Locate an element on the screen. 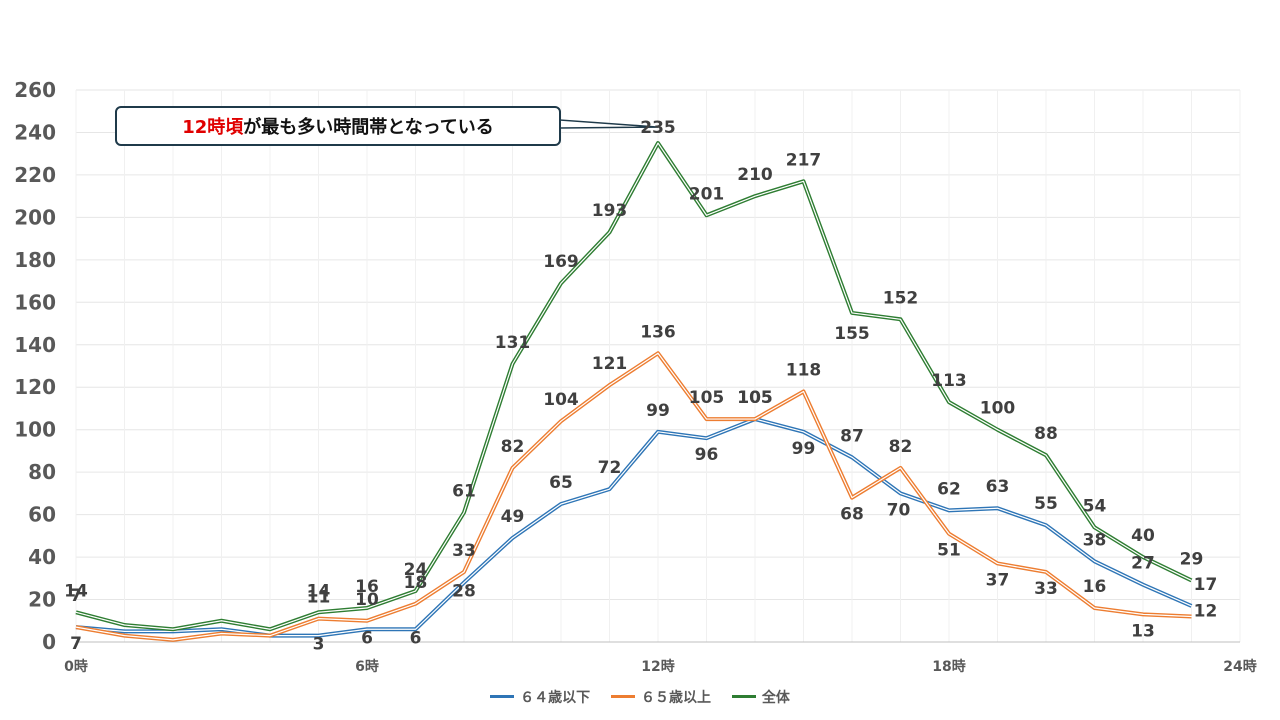 The image size is (1280, 720). annotation-text: が最も多い時間帯となっている is located at coordinates (368, 127).